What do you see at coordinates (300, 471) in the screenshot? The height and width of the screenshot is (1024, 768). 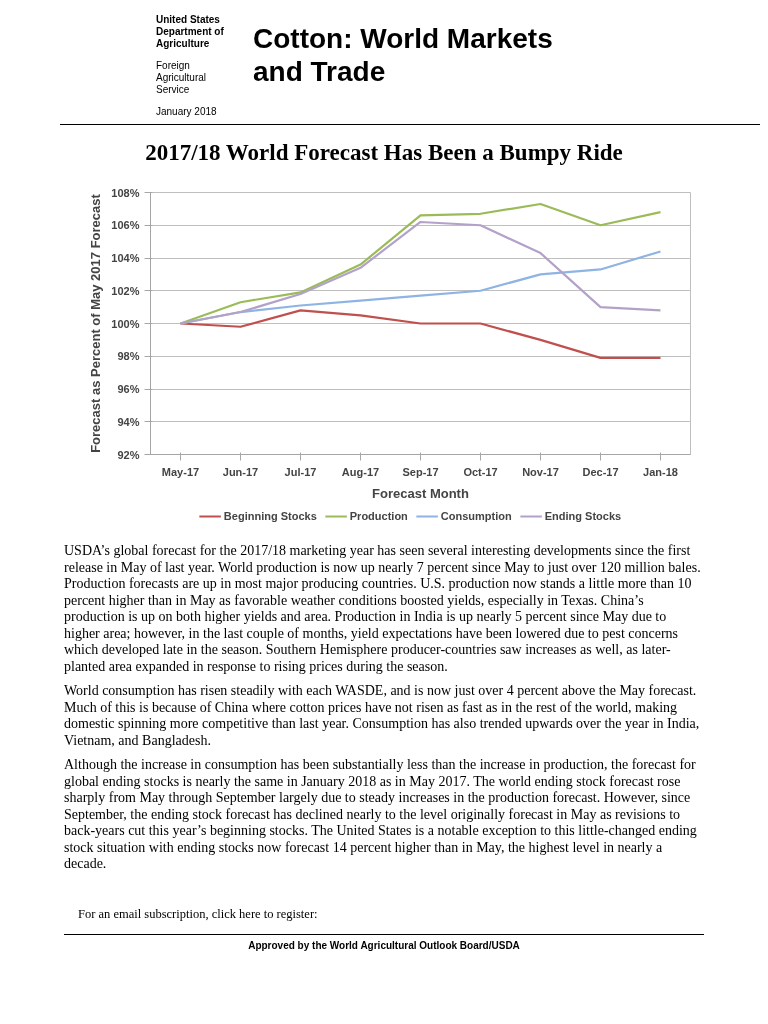 I see `x-tick-label: Jul-17` at bounding box center [300, 471].